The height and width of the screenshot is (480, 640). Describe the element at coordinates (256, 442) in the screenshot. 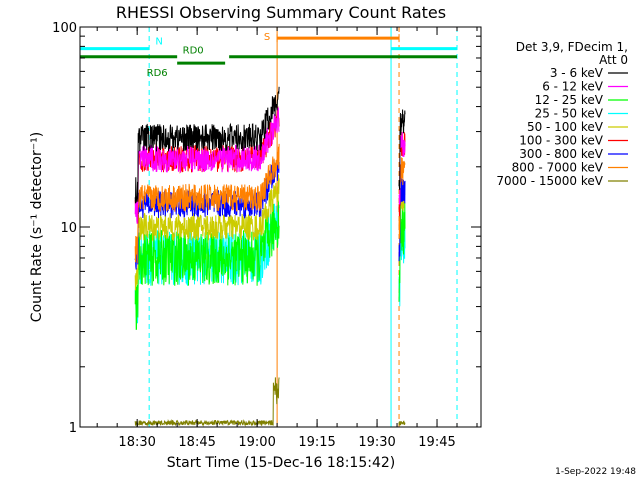

I see `x-tick-label-2: 19:00` at that location.